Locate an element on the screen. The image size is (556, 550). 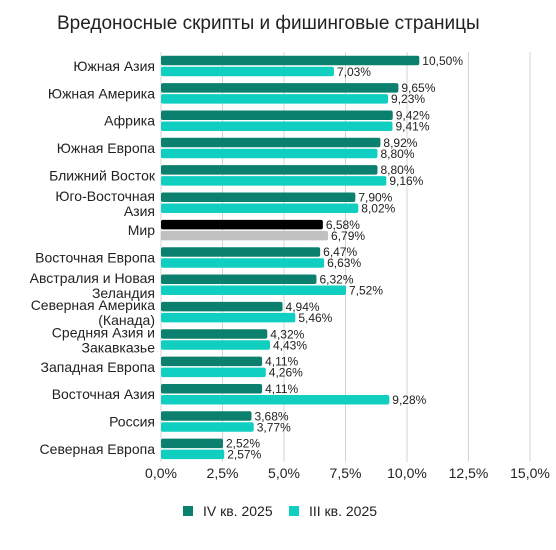
x-tick-label: 5,0% is located at coordinates (284, 473).